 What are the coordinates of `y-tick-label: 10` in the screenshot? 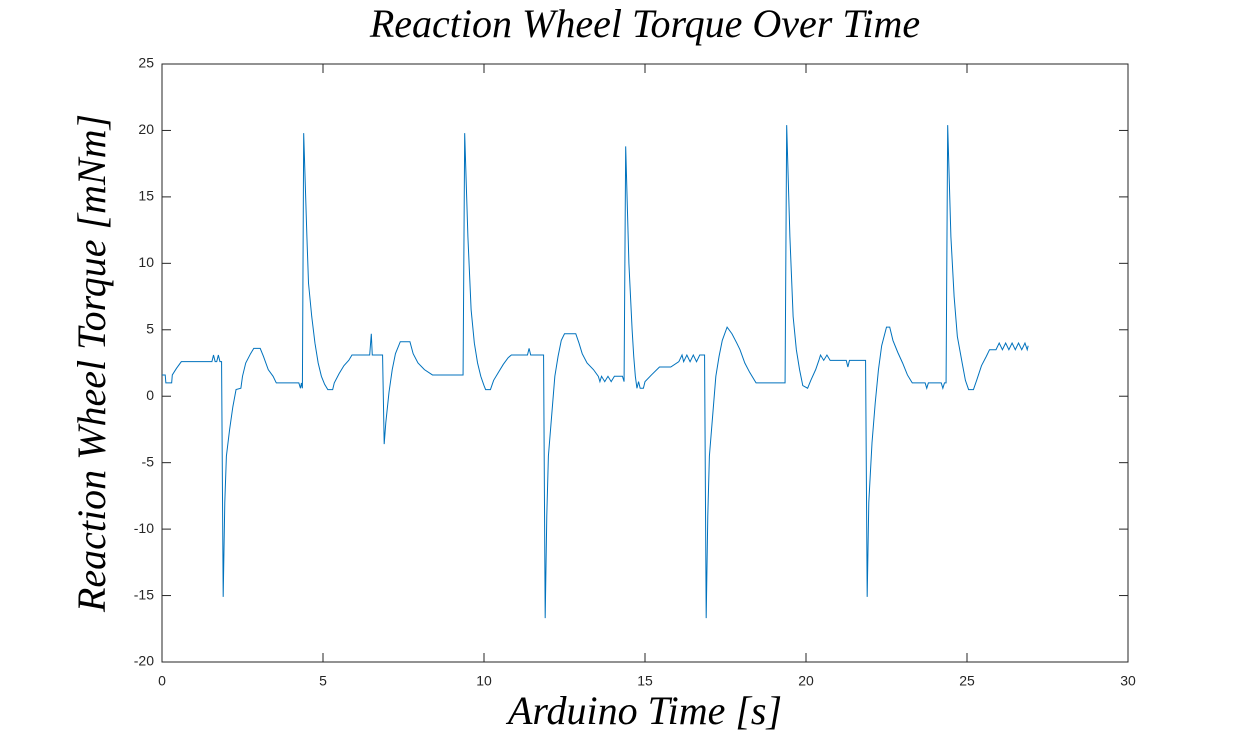 It's located at (146, 262).